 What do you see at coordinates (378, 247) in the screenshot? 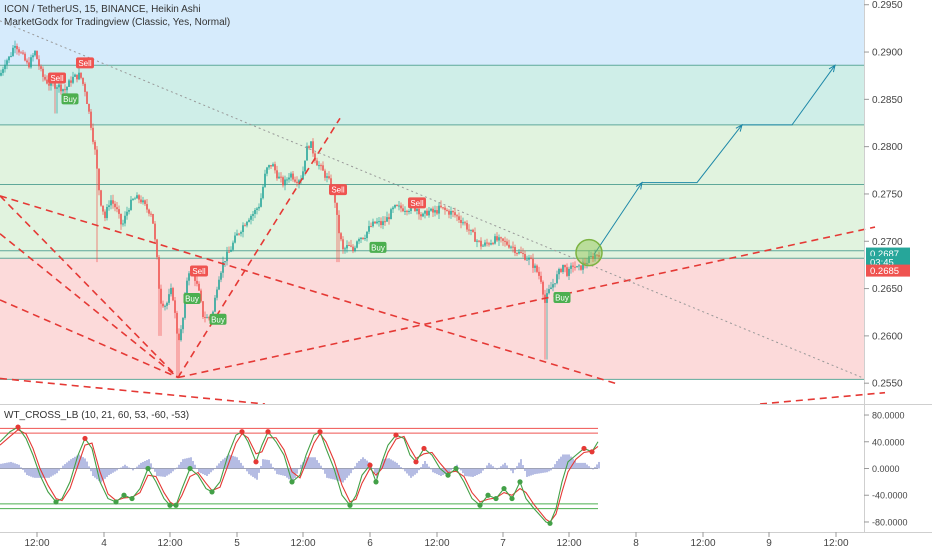
I see `signal-buy-7: Buy` at bounding box center [378, 247].